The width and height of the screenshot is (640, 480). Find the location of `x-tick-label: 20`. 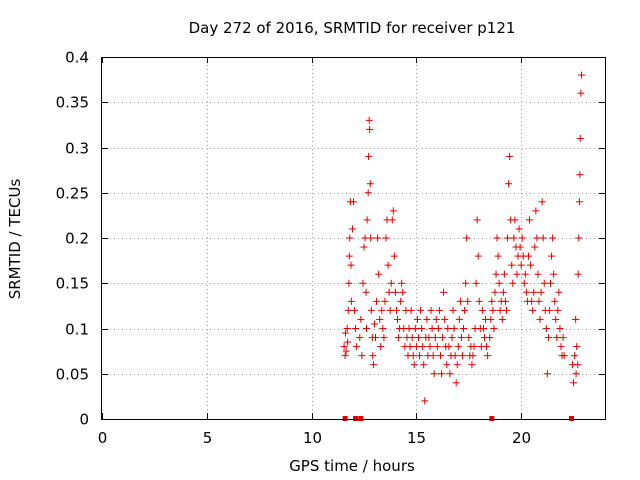

x-tick-label: 20 is located at coordinates (521, 438).